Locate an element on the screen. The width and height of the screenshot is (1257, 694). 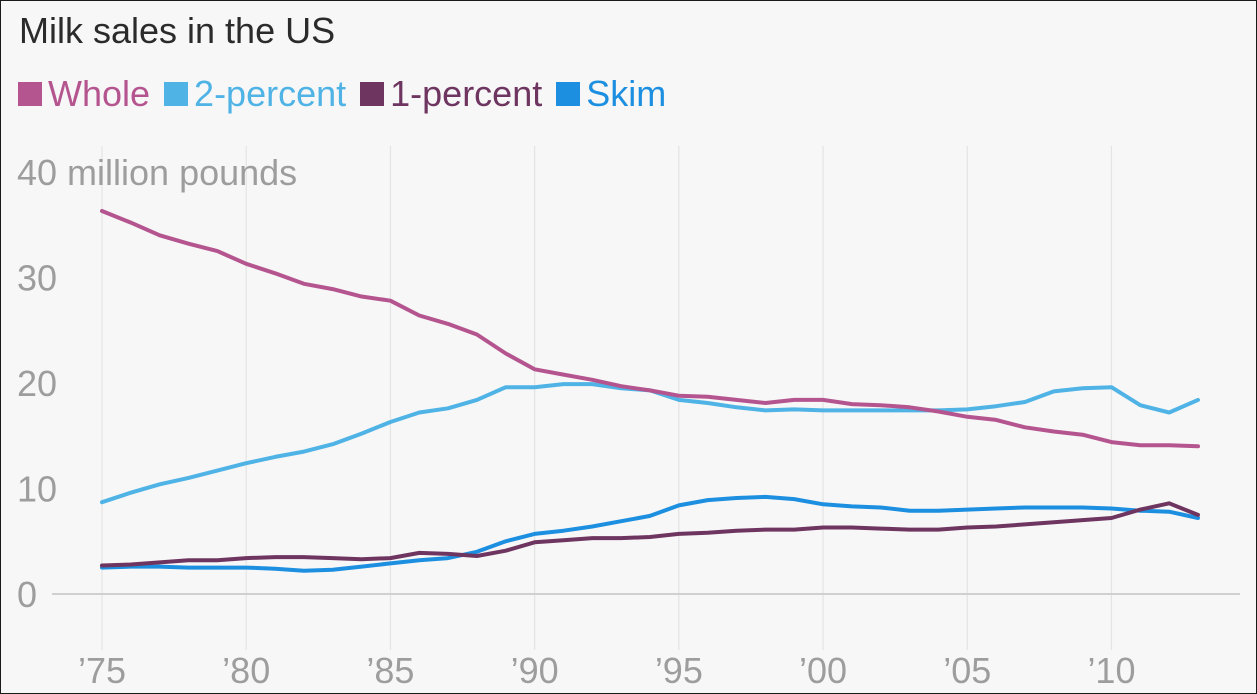
legend-item-1-percent: 1-percent is located at coordinates (451, 94).